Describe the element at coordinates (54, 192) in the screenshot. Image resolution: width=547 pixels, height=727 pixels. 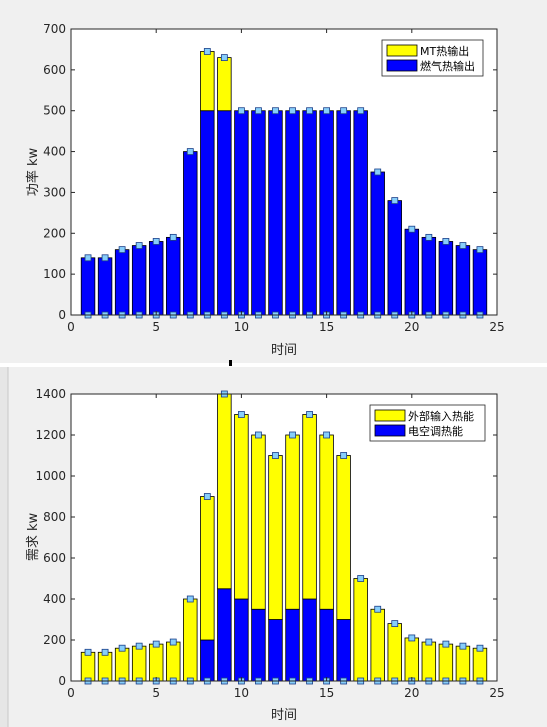
I see `y-tick-label: 300` at that location.